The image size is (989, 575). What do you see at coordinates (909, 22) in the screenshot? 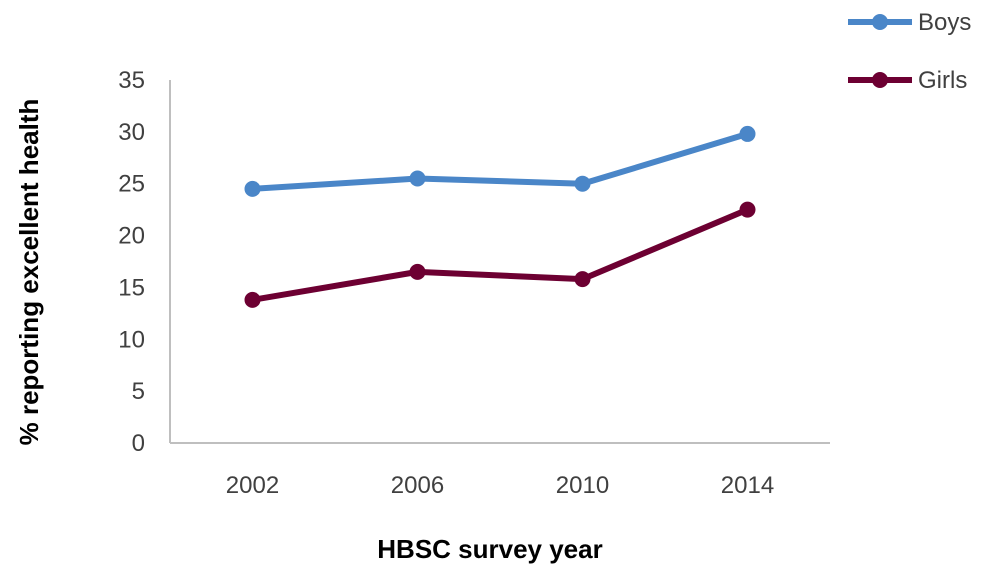
I see `legend-item-boys: Boys` at bounding box center [909, 22].